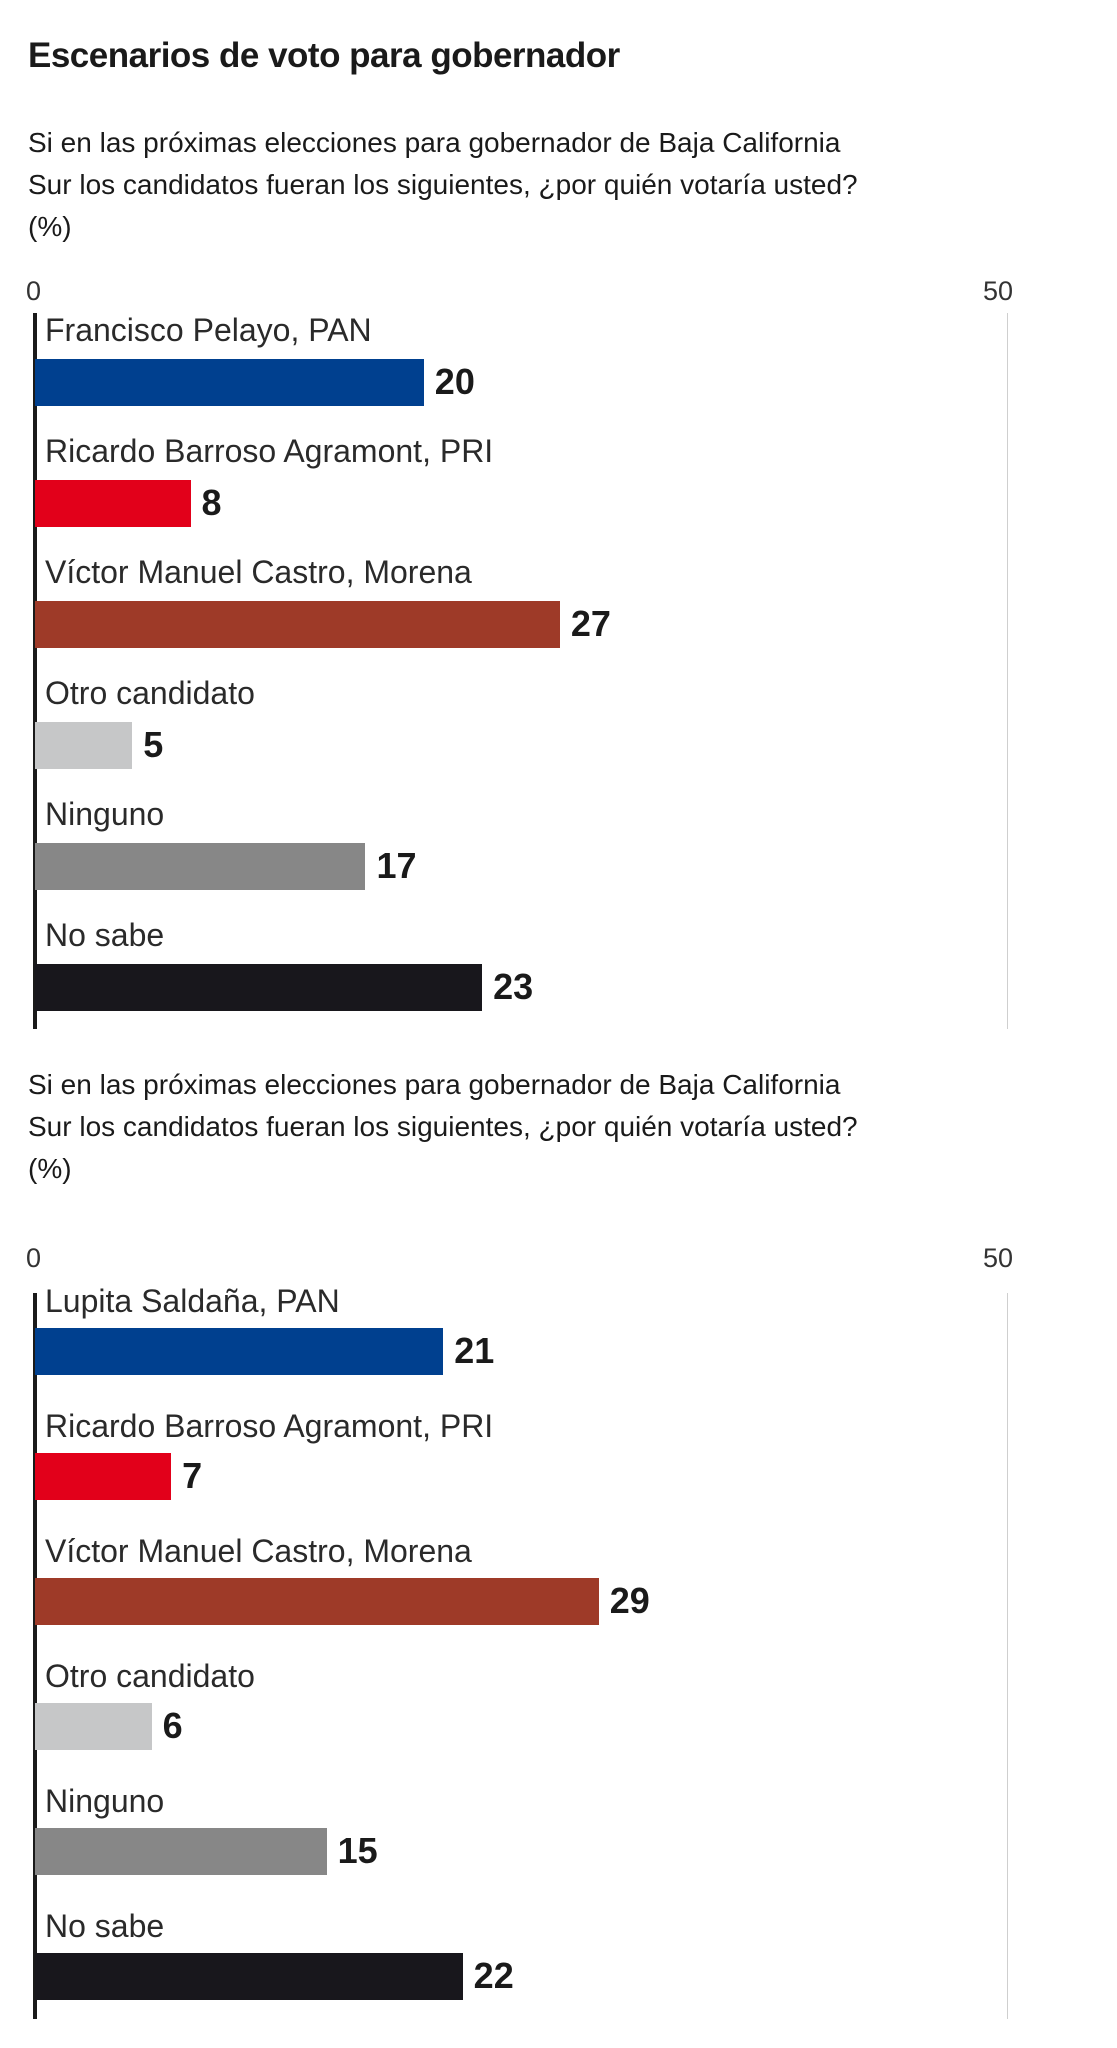 This screenshot has height=2048, width=1117. I want to click on bar-label: Francisco Pelayo, PAN, so click(208, 330).